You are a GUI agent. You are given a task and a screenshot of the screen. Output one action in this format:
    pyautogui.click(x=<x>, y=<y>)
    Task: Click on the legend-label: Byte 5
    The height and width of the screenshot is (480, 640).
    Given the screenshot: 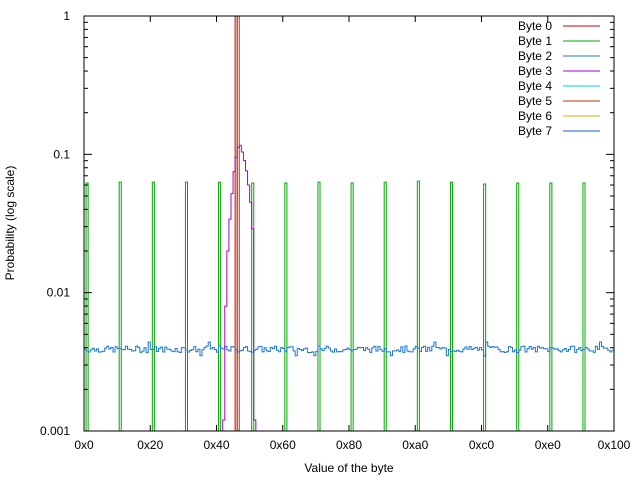 What is the action you would take?
    pyautogui.click(x=535, y=101)
    